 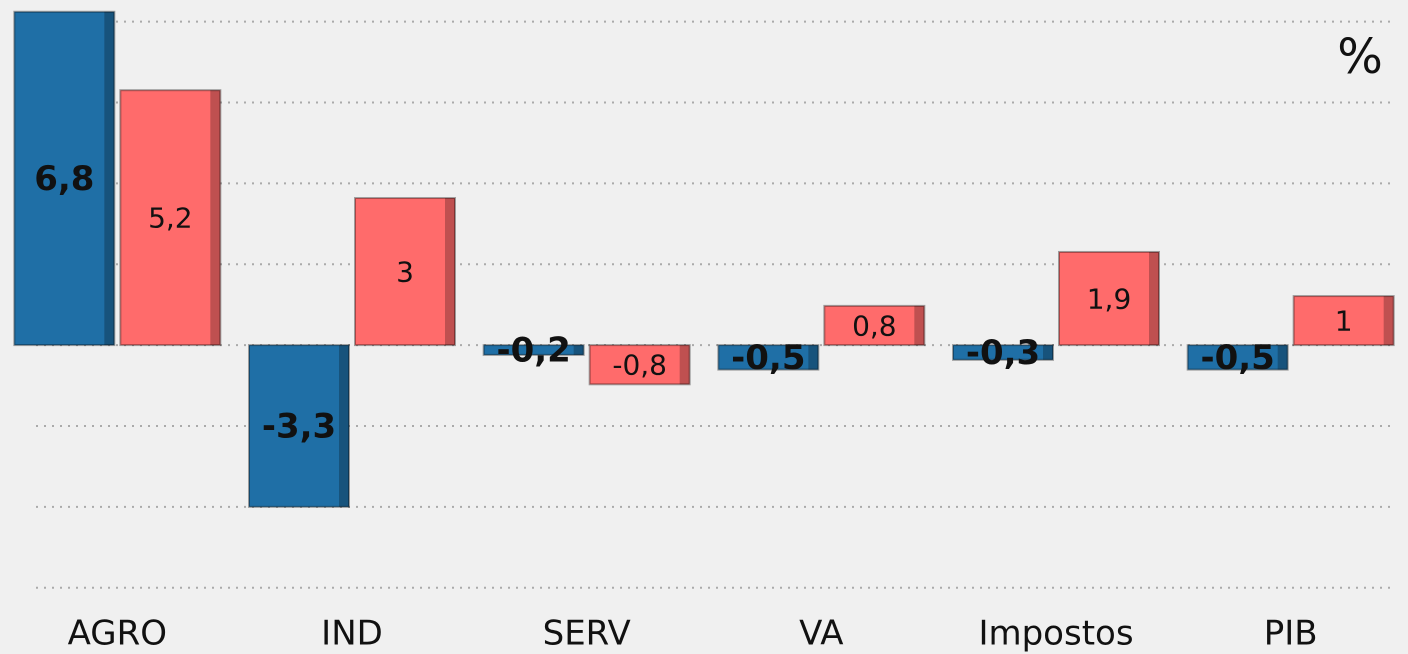 What do you see at coordinates (1360, 57) in the screenshot?
I see `unit-annotation: %` at bounding box center [1360, 57].